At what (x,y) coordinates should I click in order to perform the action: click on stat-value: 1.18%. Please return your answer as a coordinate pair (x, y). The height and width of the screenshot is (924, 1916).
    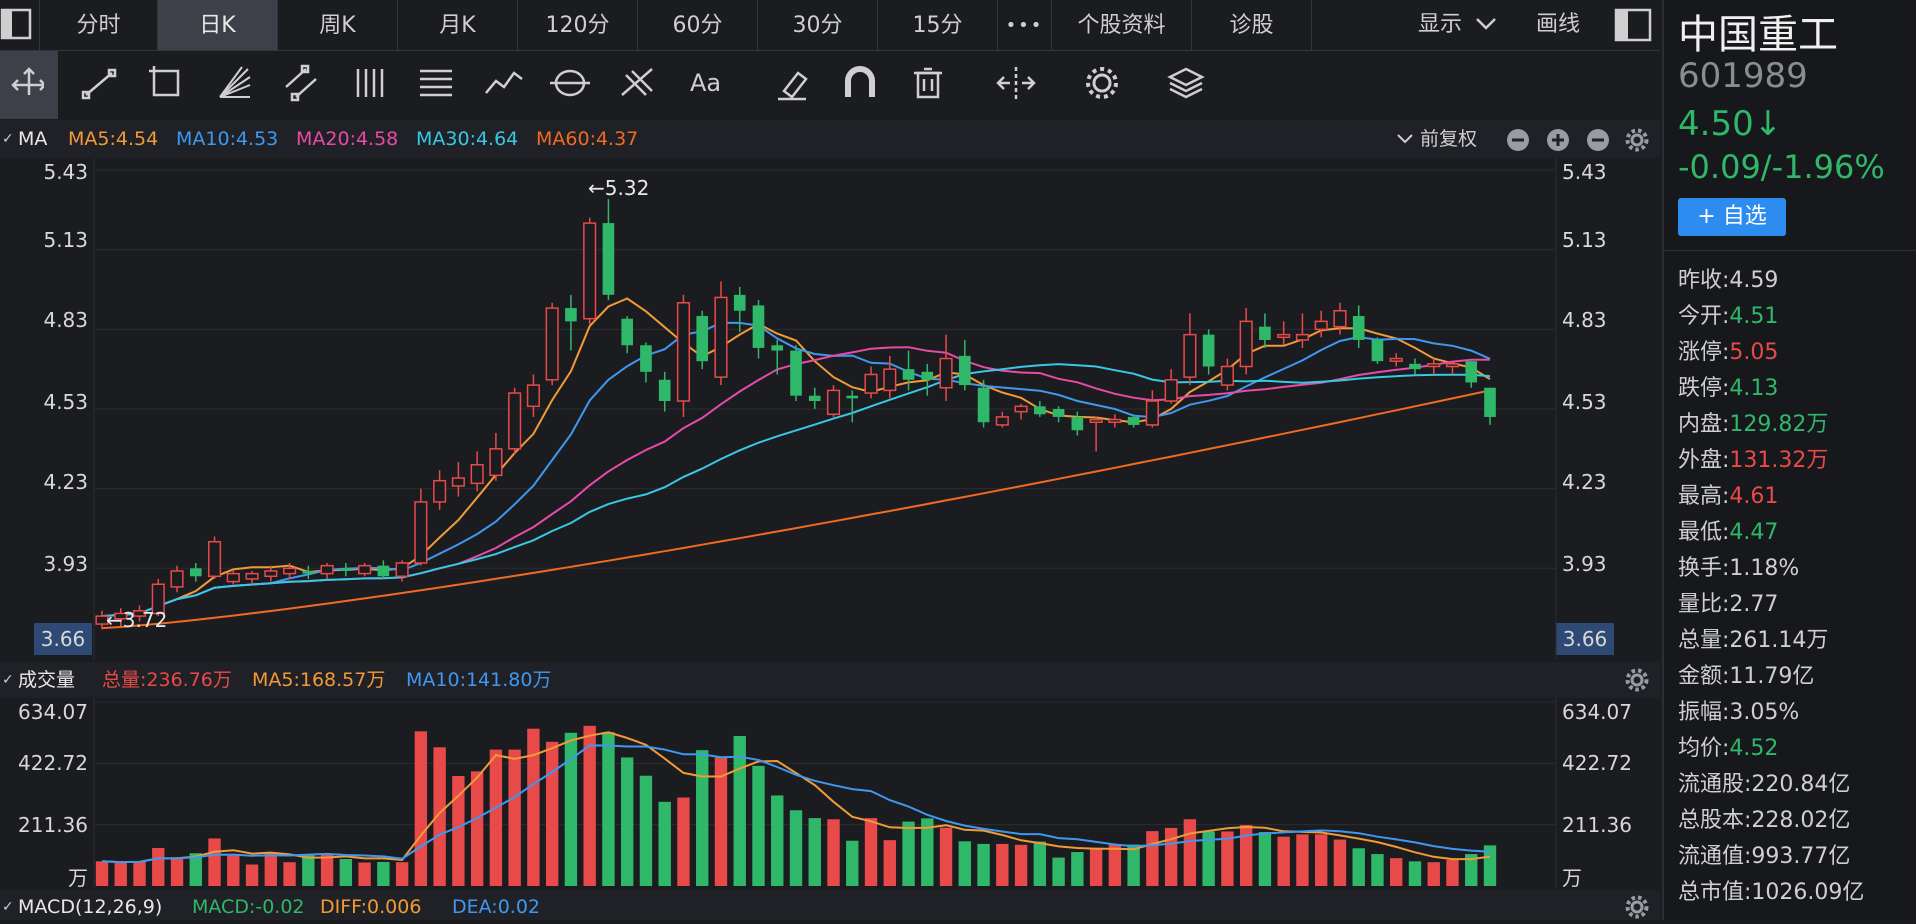
    Looking at the image, I should click on (1764, 568).